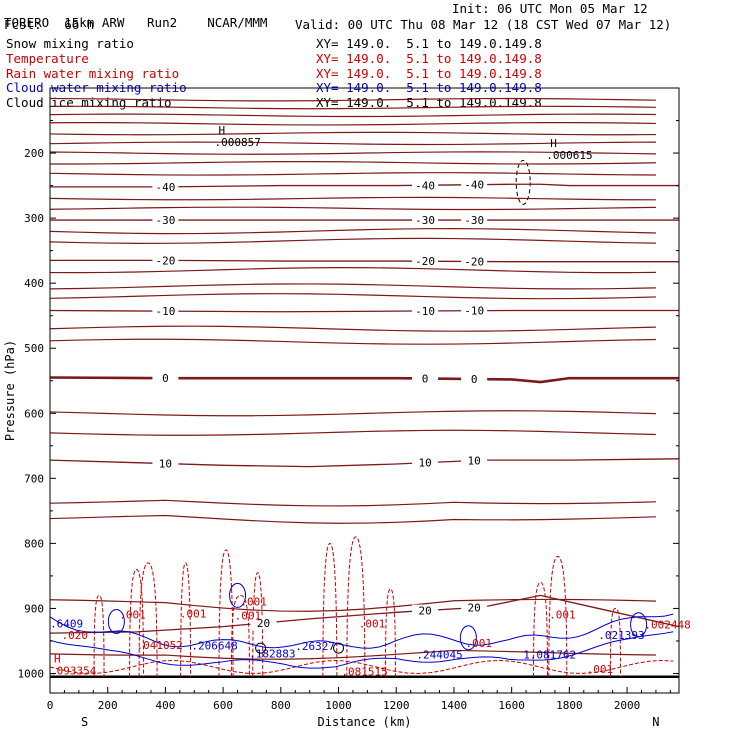 This screenshot has width=740, height=740. I want to click on y-tick-label: 400, so click(34, 283).